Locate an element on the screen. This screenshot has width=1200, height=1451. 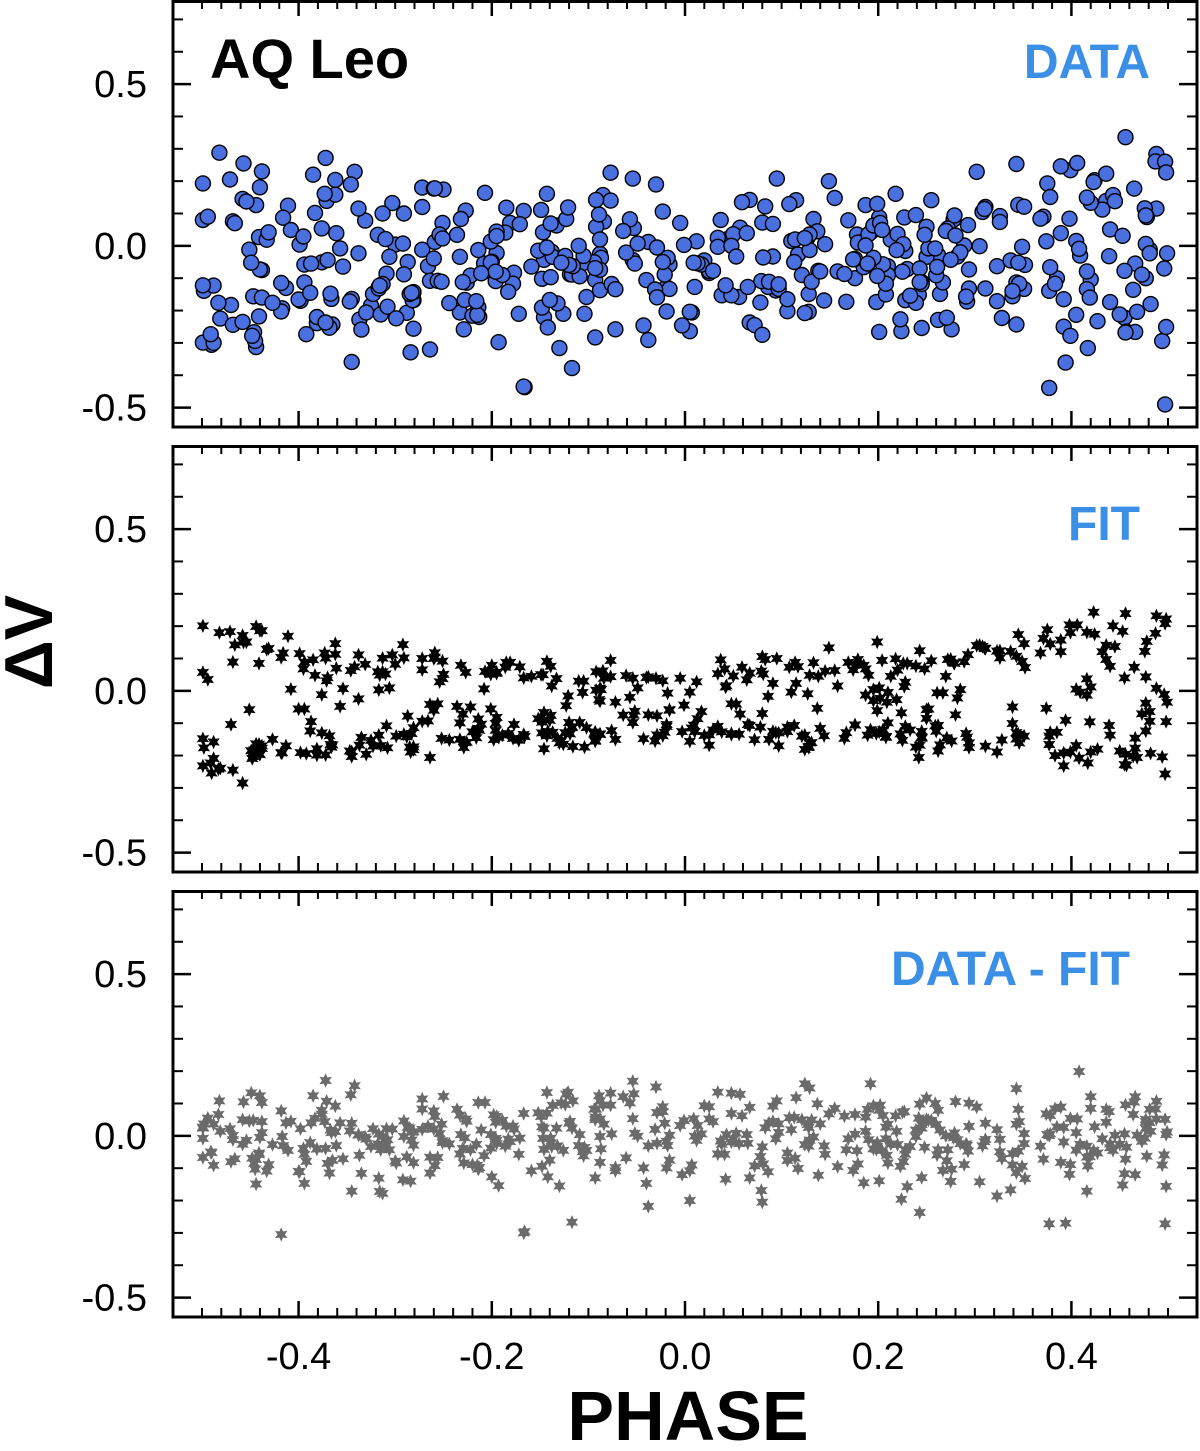
y-tick-label: 0.5 is located at coordinates (120, 530).